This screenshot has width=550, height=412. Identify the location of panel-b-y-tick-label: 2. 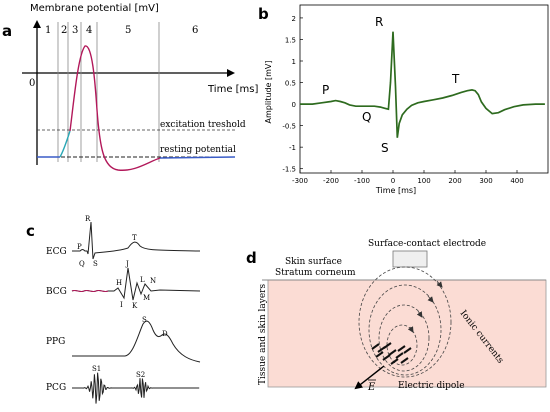
(294, 19).